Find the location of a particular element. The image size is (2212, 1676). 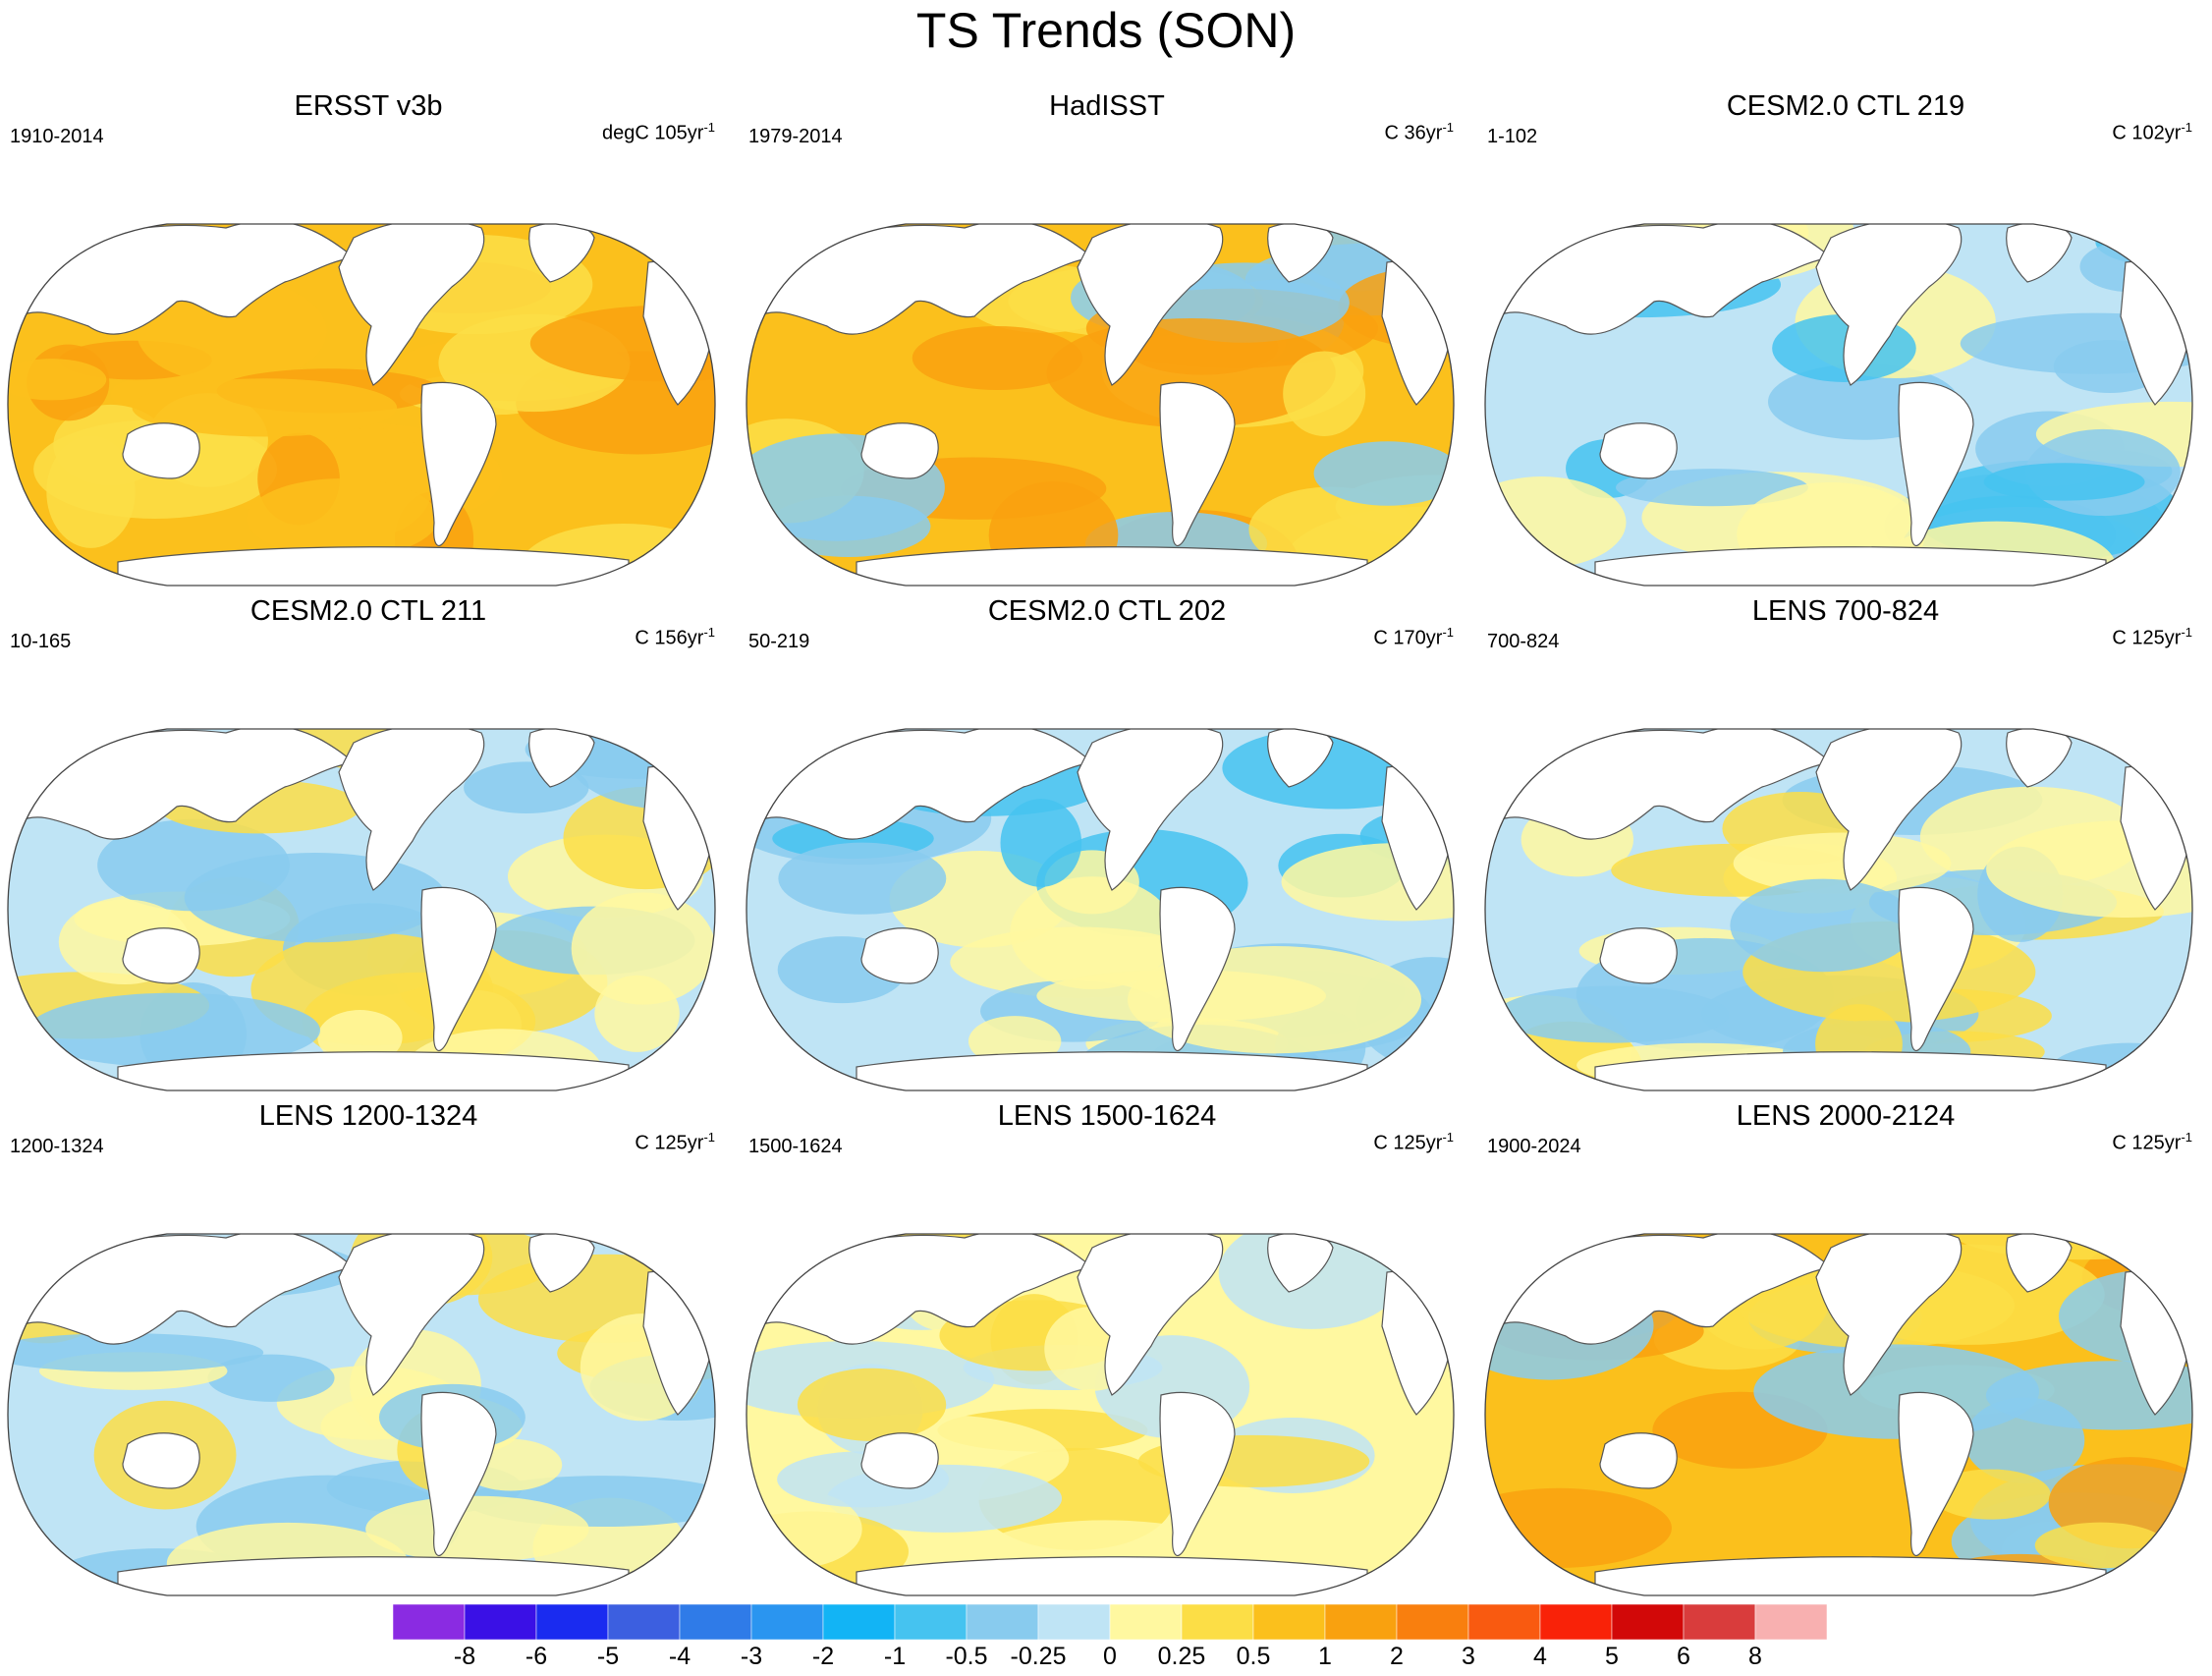

panel-title: CESM2.0 CTL 211 is located at coordinates (368, 611).